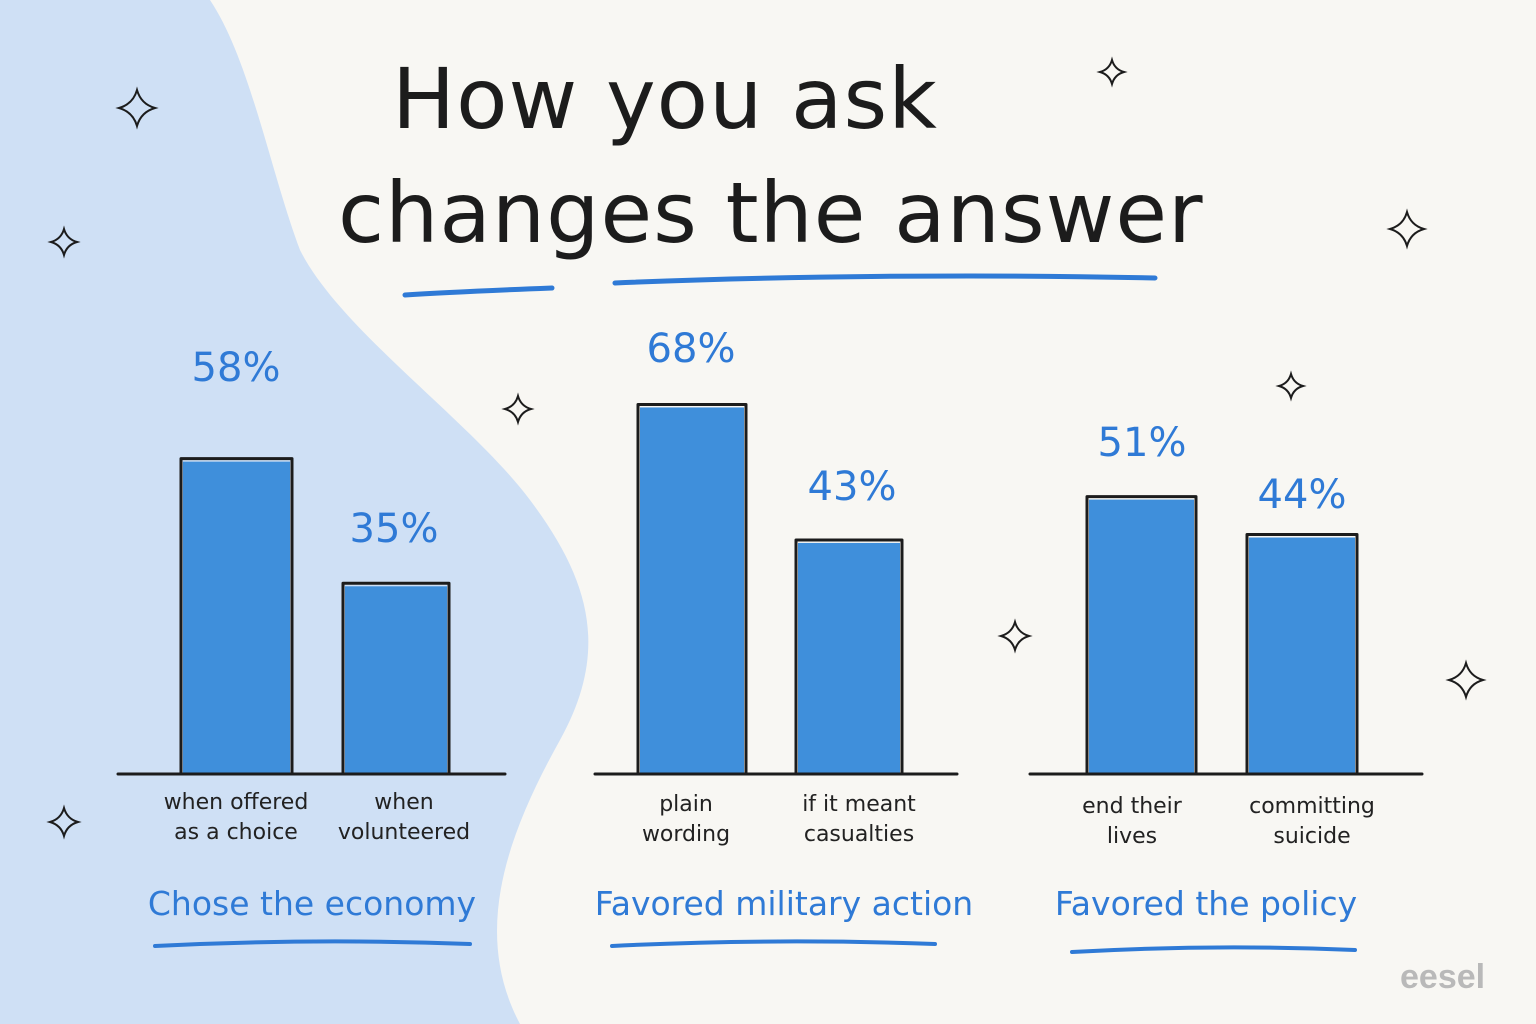 This screenshot has width=1536, height=1024. What do you see at coordinates (1142, 443) in the screenshot?
I see `value-label-policy-end-lives: 51%` at bounding box center [1142, 443].